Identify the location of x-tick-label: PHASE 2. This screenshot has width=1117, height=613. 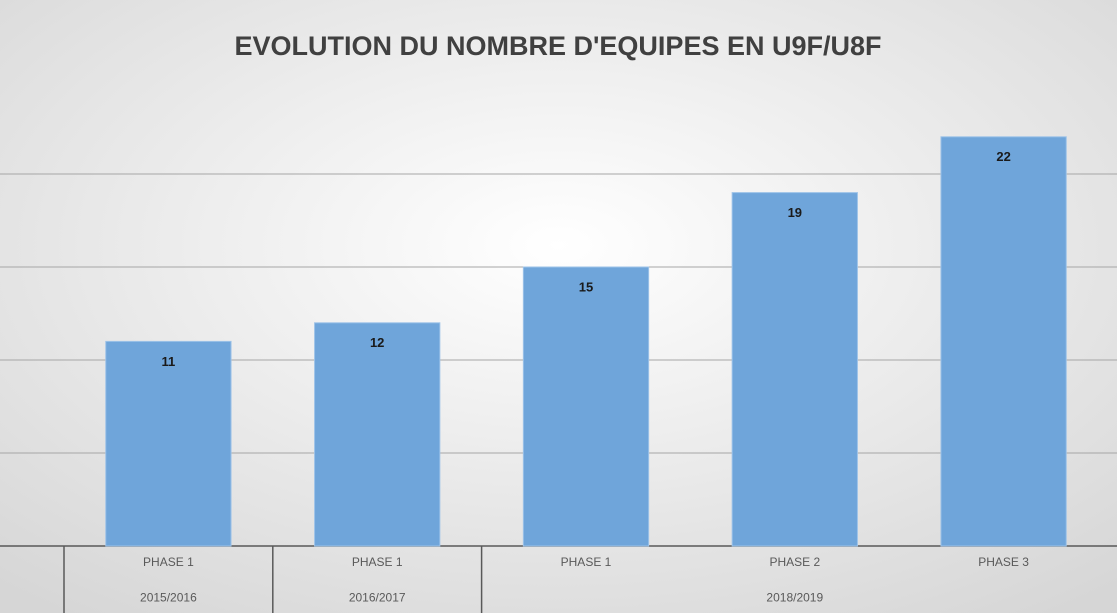
(794, 562).